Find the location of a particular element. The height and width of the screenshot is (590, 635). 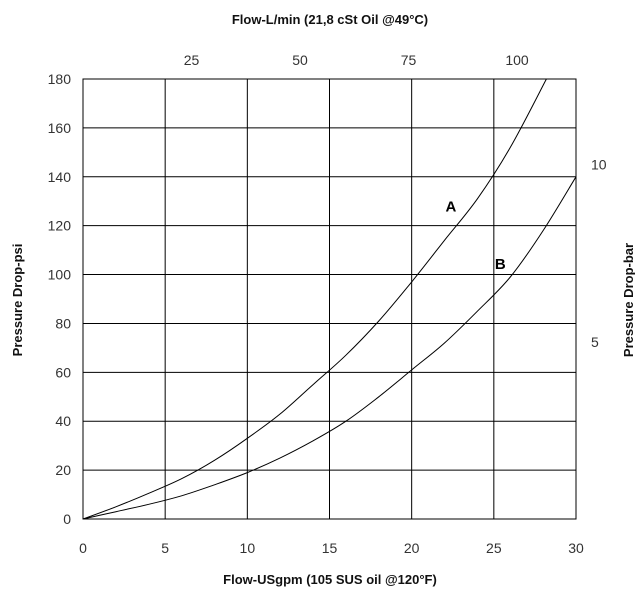

y2-tick-label: 10 is located at coordinates (599, 165).